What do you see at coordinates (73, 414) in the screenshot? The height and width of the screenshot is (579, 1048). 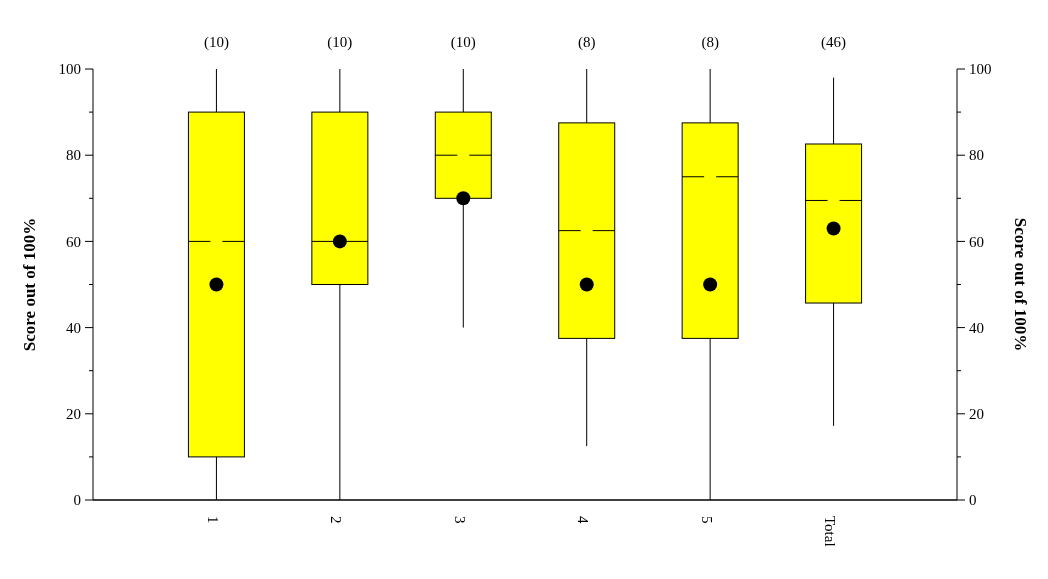 I see `y-tick-label: 20` at bounding box center [73, 414].